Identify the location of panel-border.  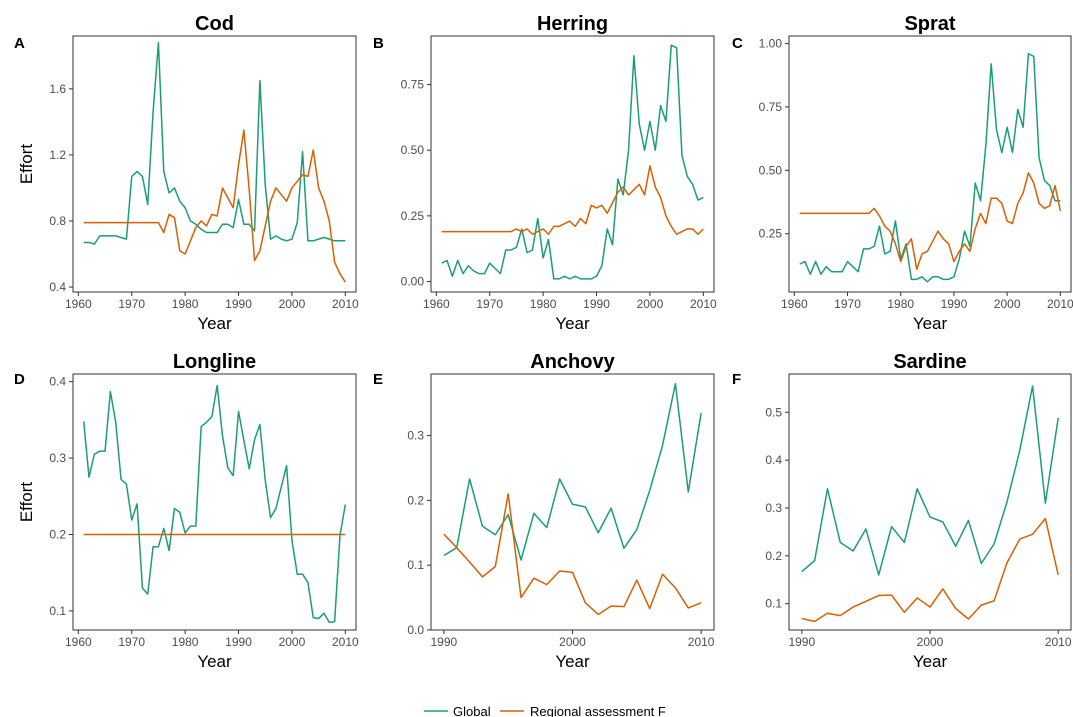
(214, 502).